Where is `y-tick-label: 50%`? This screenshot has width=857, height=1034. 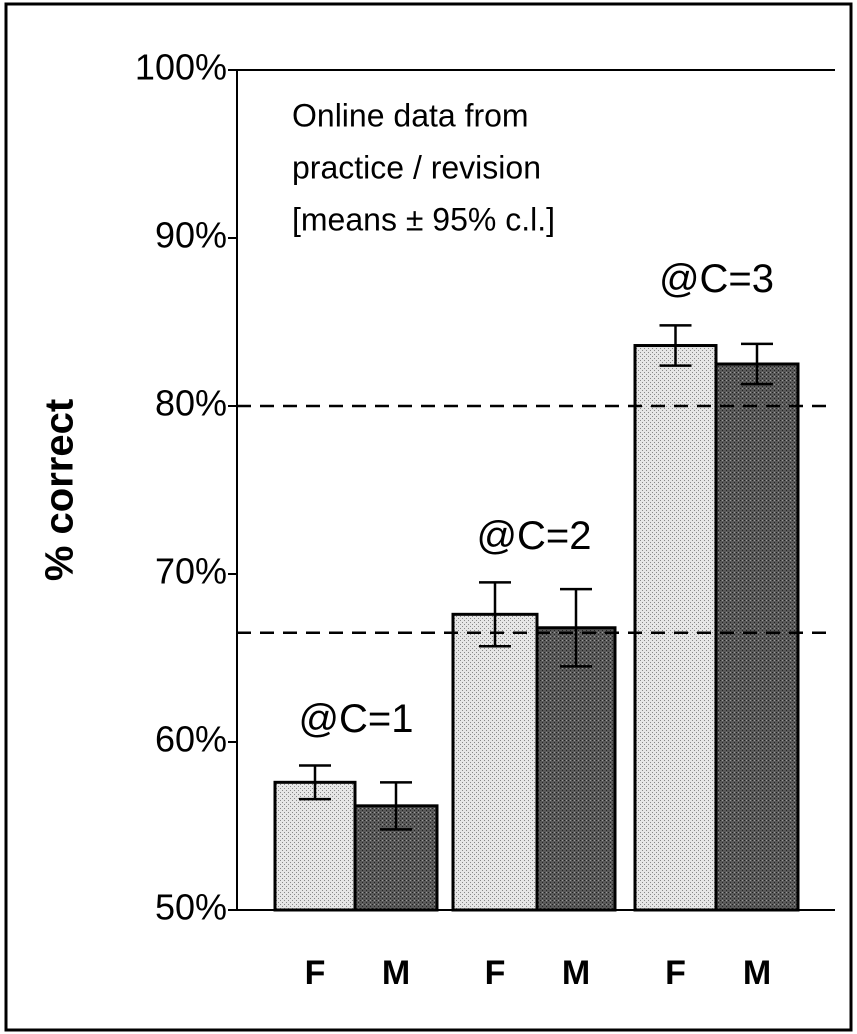 y-tick-label: 50% is located at coordinates (191, 907).